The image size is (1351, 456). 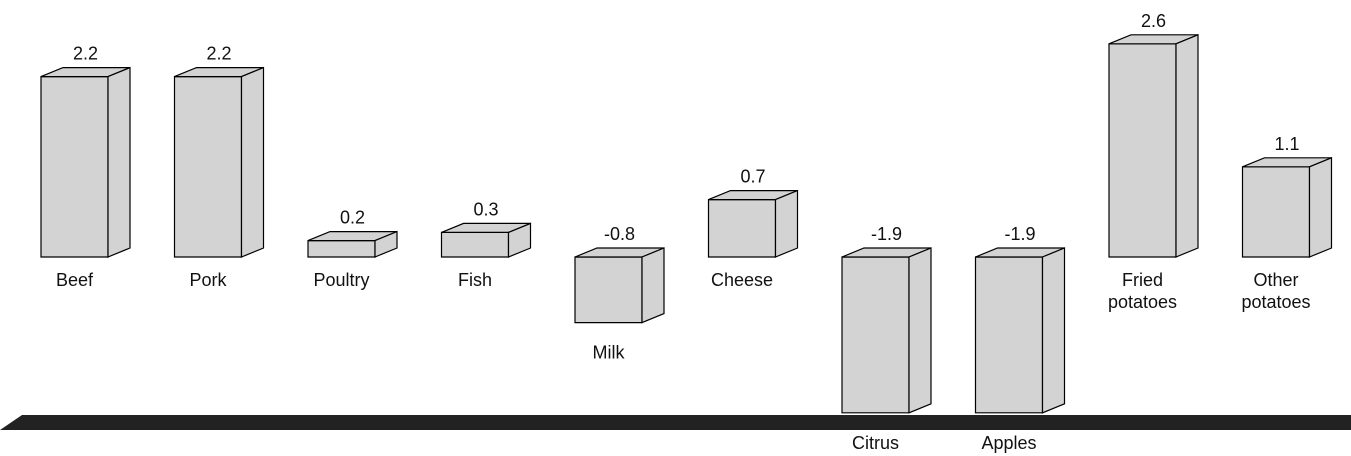 I want to click on category-label: Apples, so click(x=1008, y=443).